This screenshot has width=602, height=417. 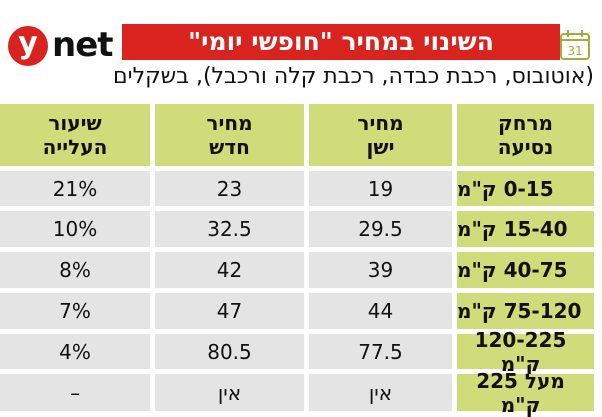 I want to click on table-row: 40-75 ק"מ 39 42 8%, so click(x=301, y=270).